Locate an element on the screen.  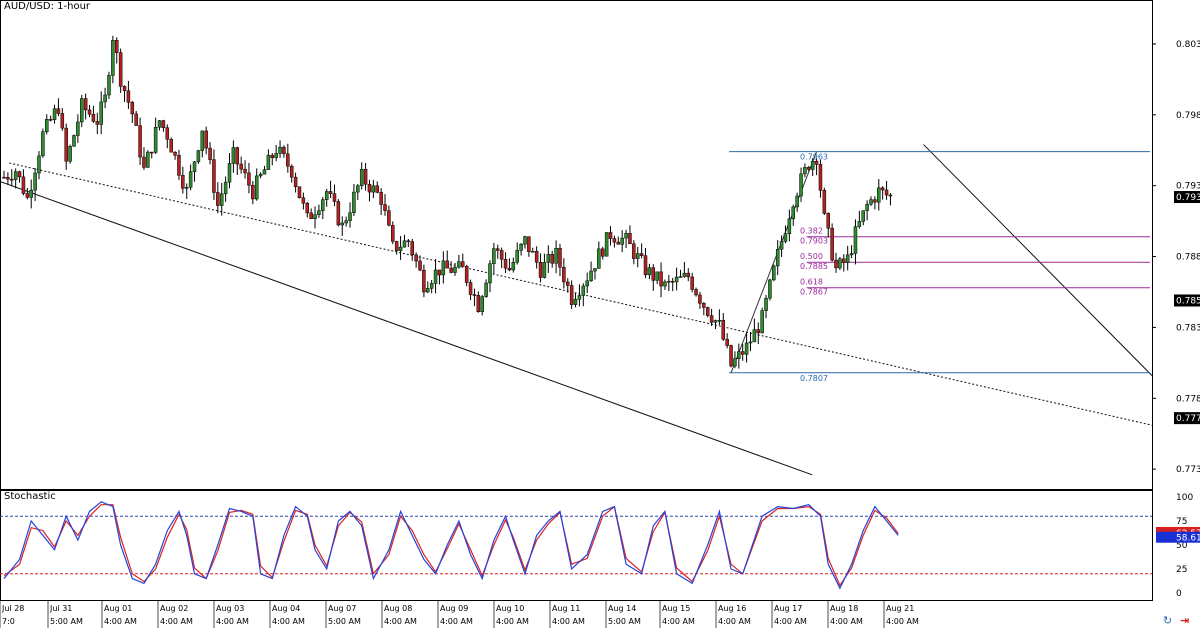
price-tick-label: 0.7989 is located at coordinates (1188, 116).